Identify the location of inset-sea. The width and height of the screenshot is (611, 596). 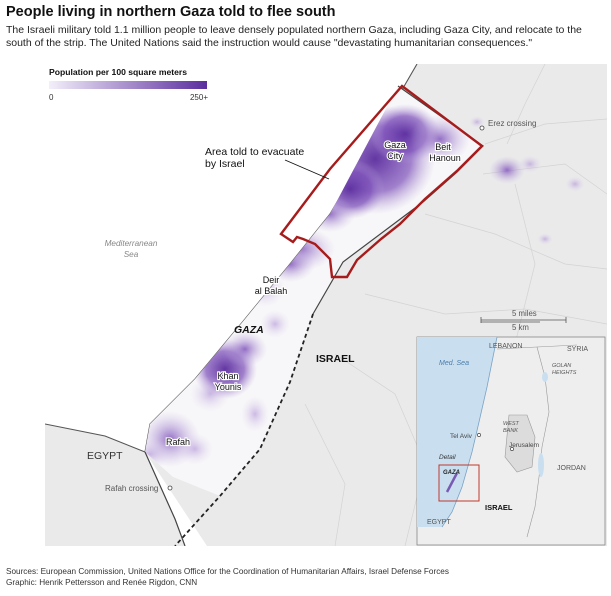
(457, 432).